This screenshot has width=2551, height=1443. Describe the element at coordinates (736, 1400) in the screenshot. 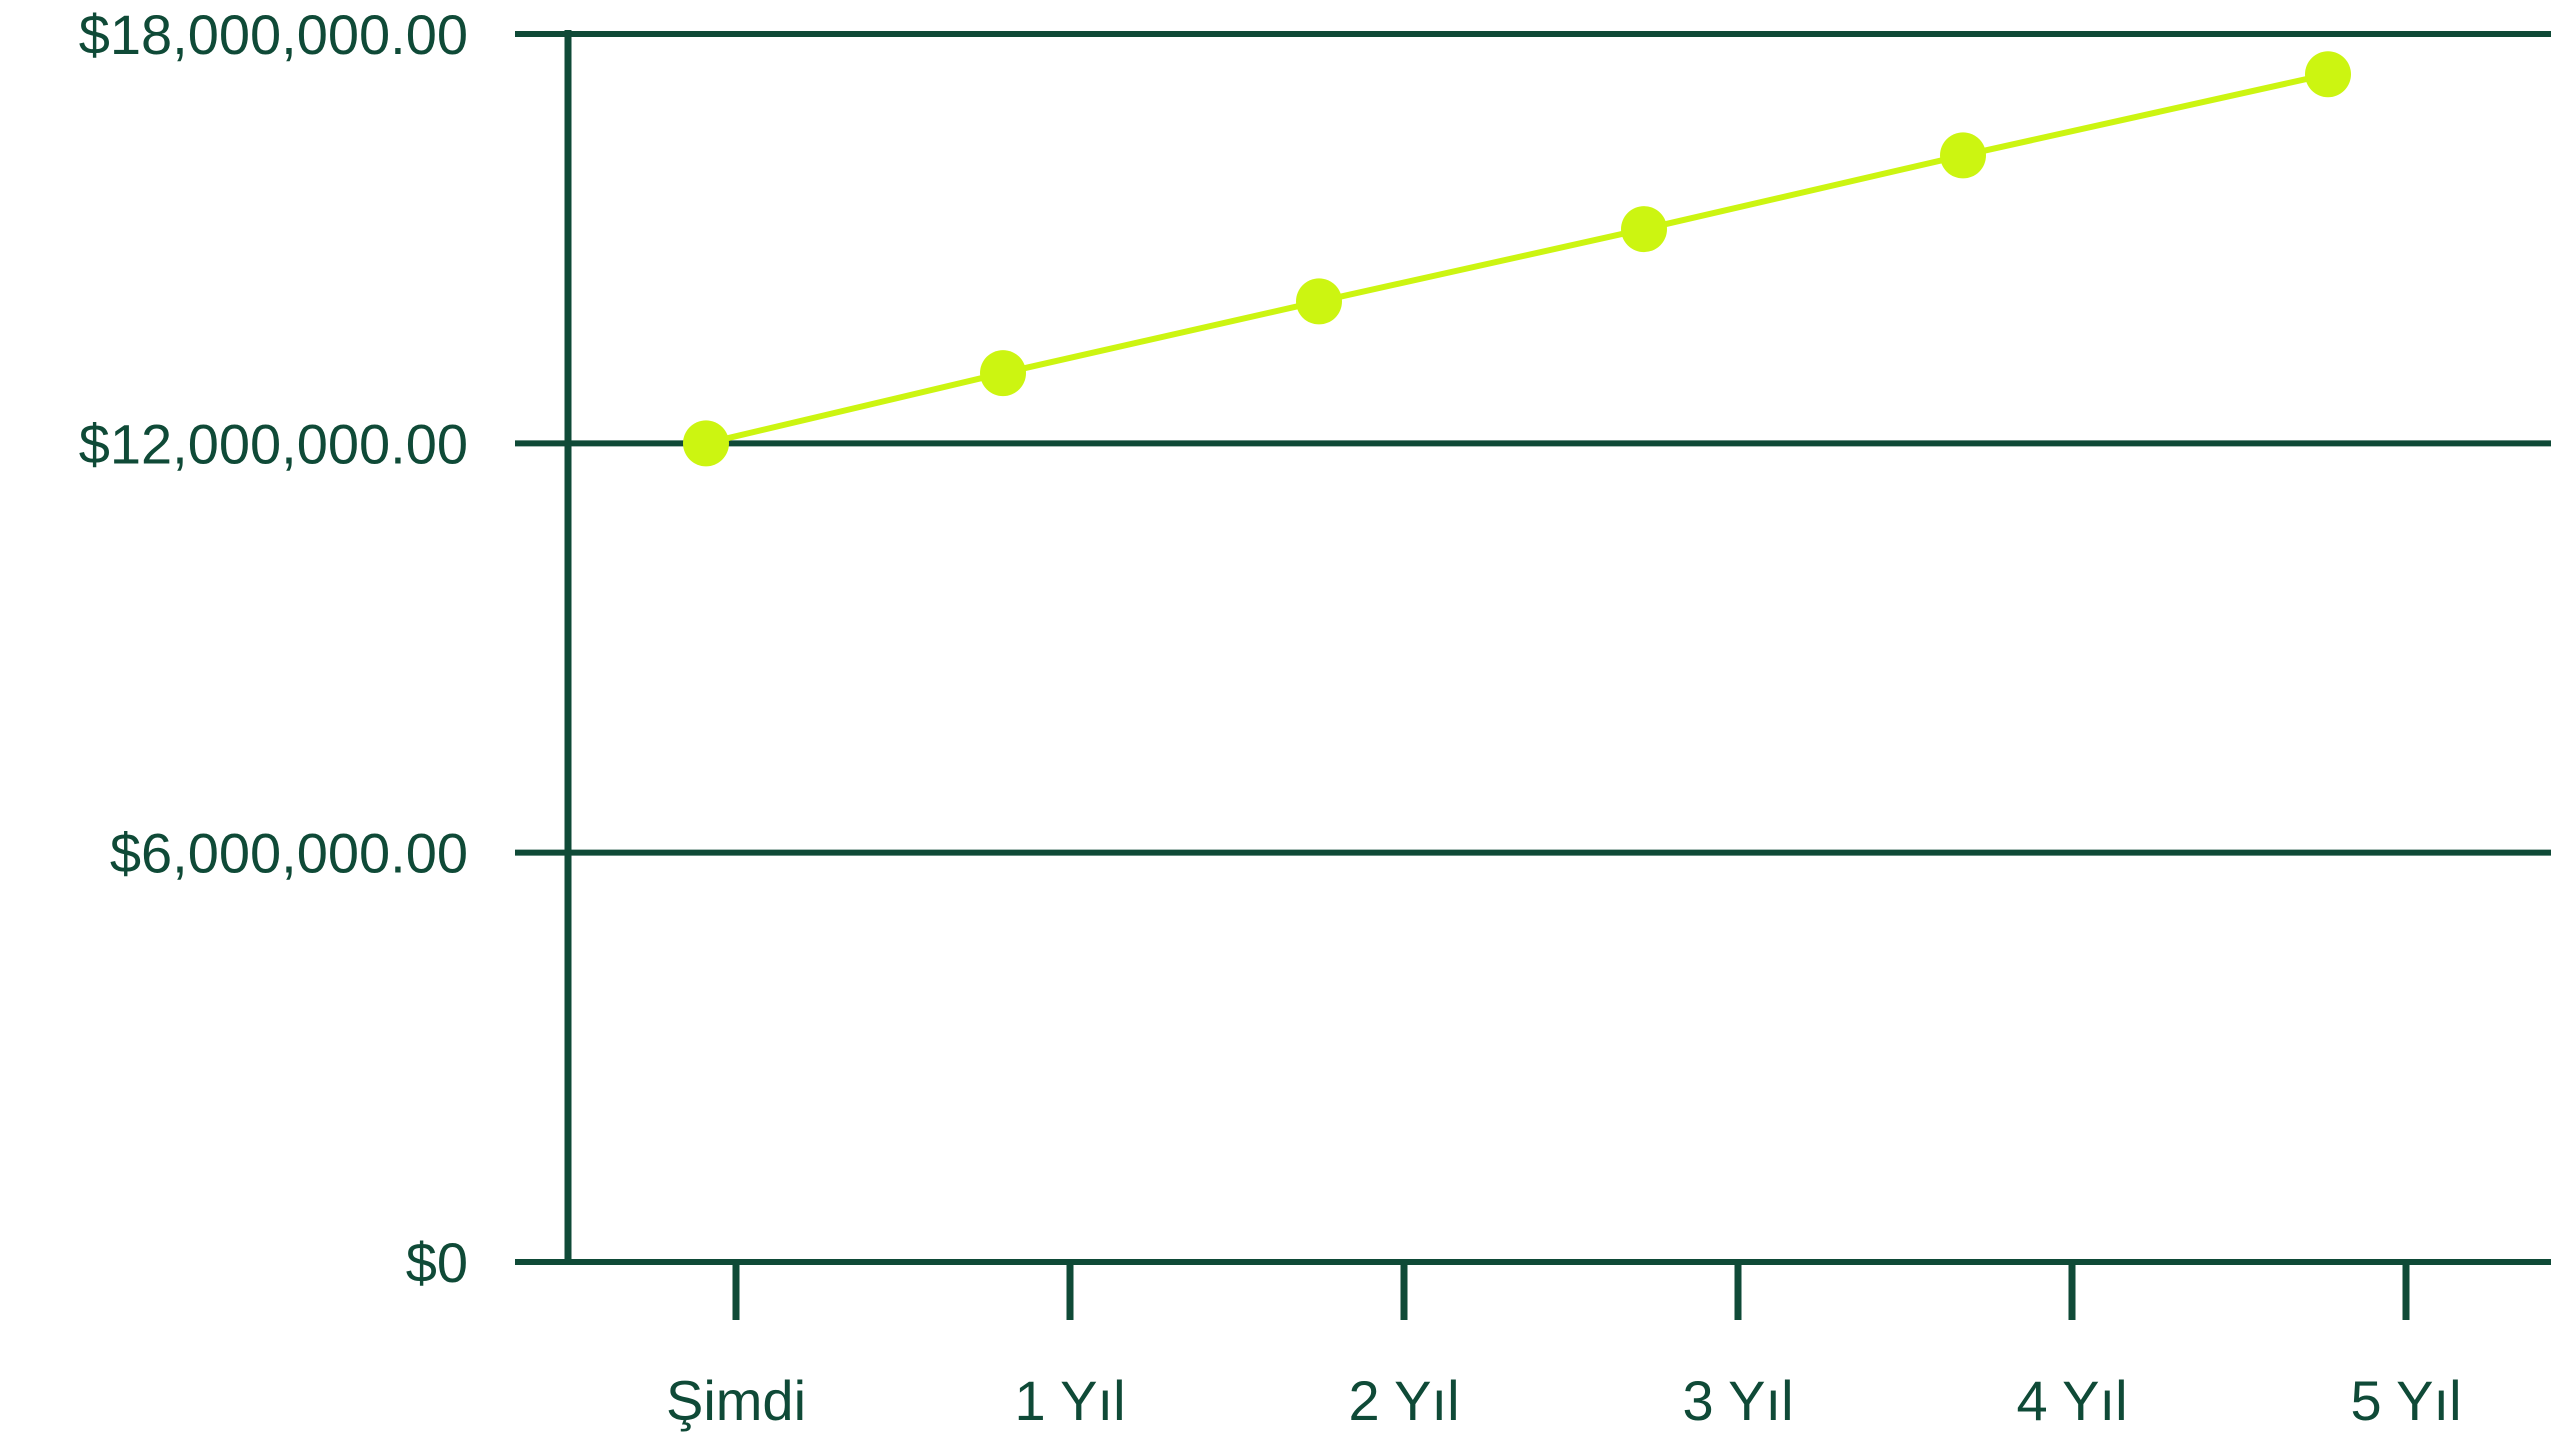

I see `x-tick-label: Şimdi` at that location.